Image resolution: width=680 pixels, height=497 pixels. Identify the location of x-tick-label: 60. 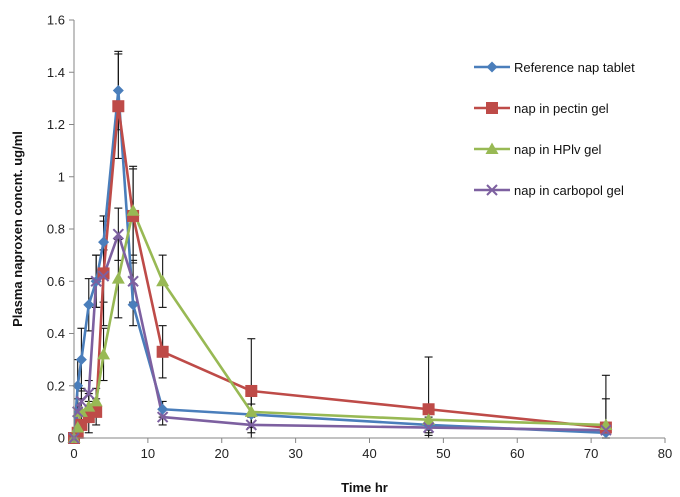
(517, 453).